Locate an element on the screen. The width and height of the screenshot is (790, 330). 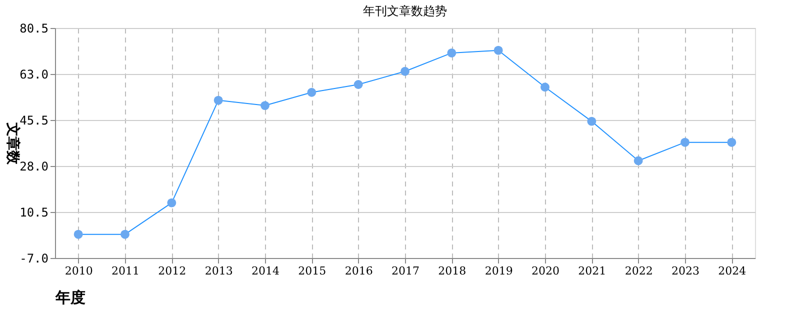
x-tick-label: 2024 is located at coordinates (732, 271).